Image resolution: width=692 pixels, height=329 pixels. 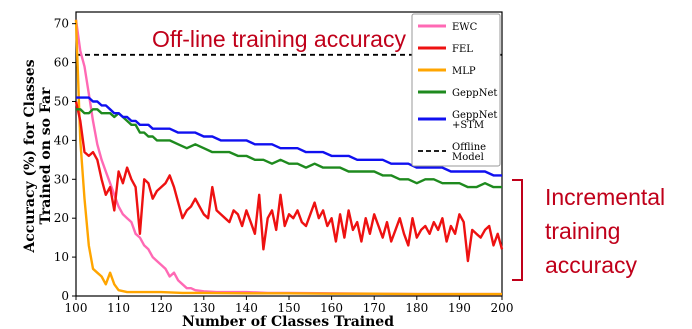 What do you see at coordinates (61, 63) in the screenshot?
I see `y-tick-label: 60` at bounding box center [61, 63].